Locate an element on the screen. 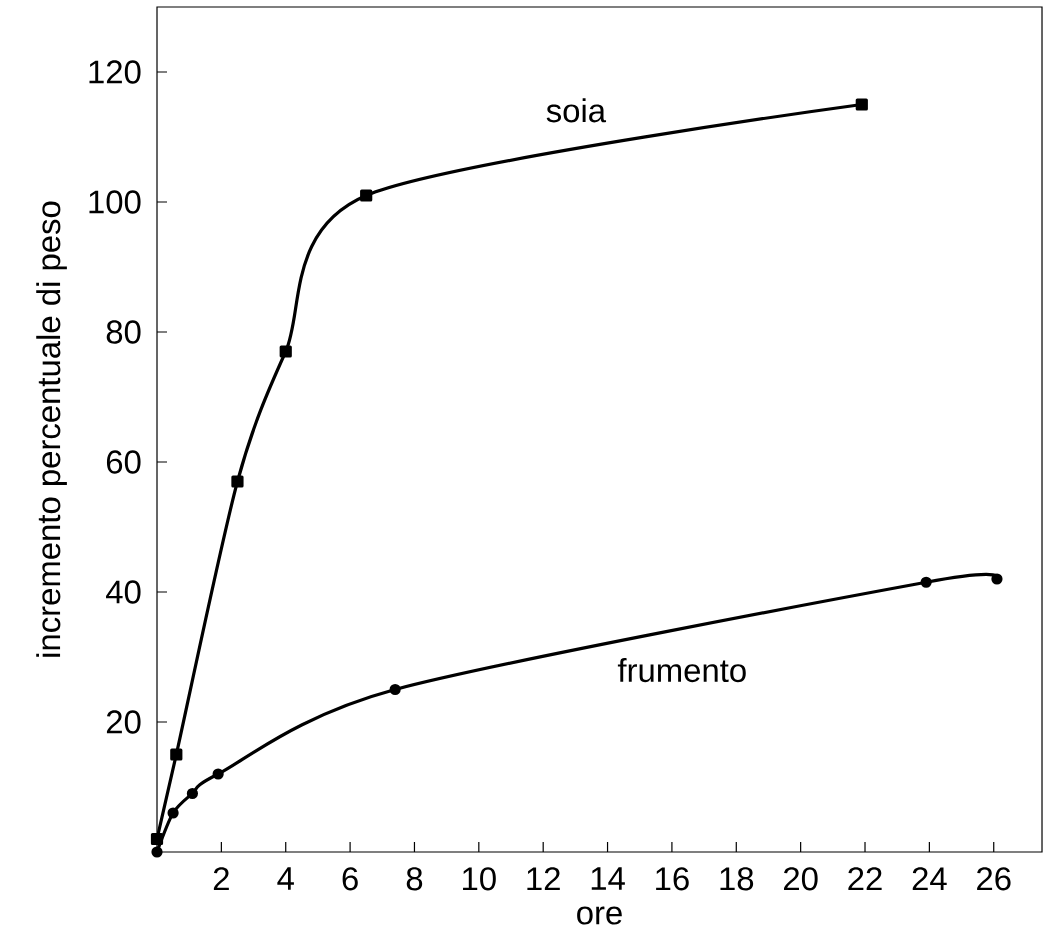 The image size is (1045, 945). x-tick-label: 8 is located at coordinates (414, 879).